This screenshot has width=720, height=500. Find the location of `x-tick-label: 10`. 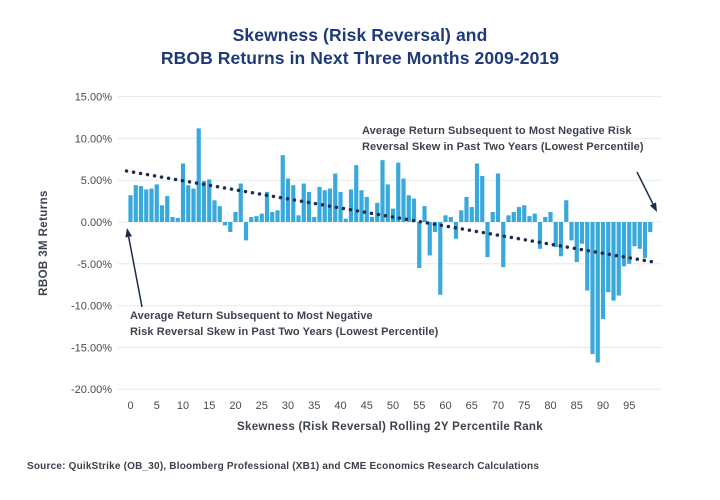

x-tick-label: 10 is located at coordinates (183, 406).